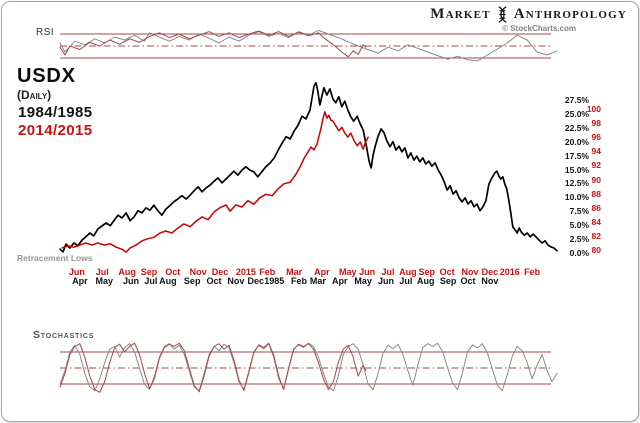 This screenshot has height=423, width=640. What do you see at coordinates (55, 112) in the screenshot?
I see `legend-1984-1985: 1984/1985` at bounding box center [55, 112].